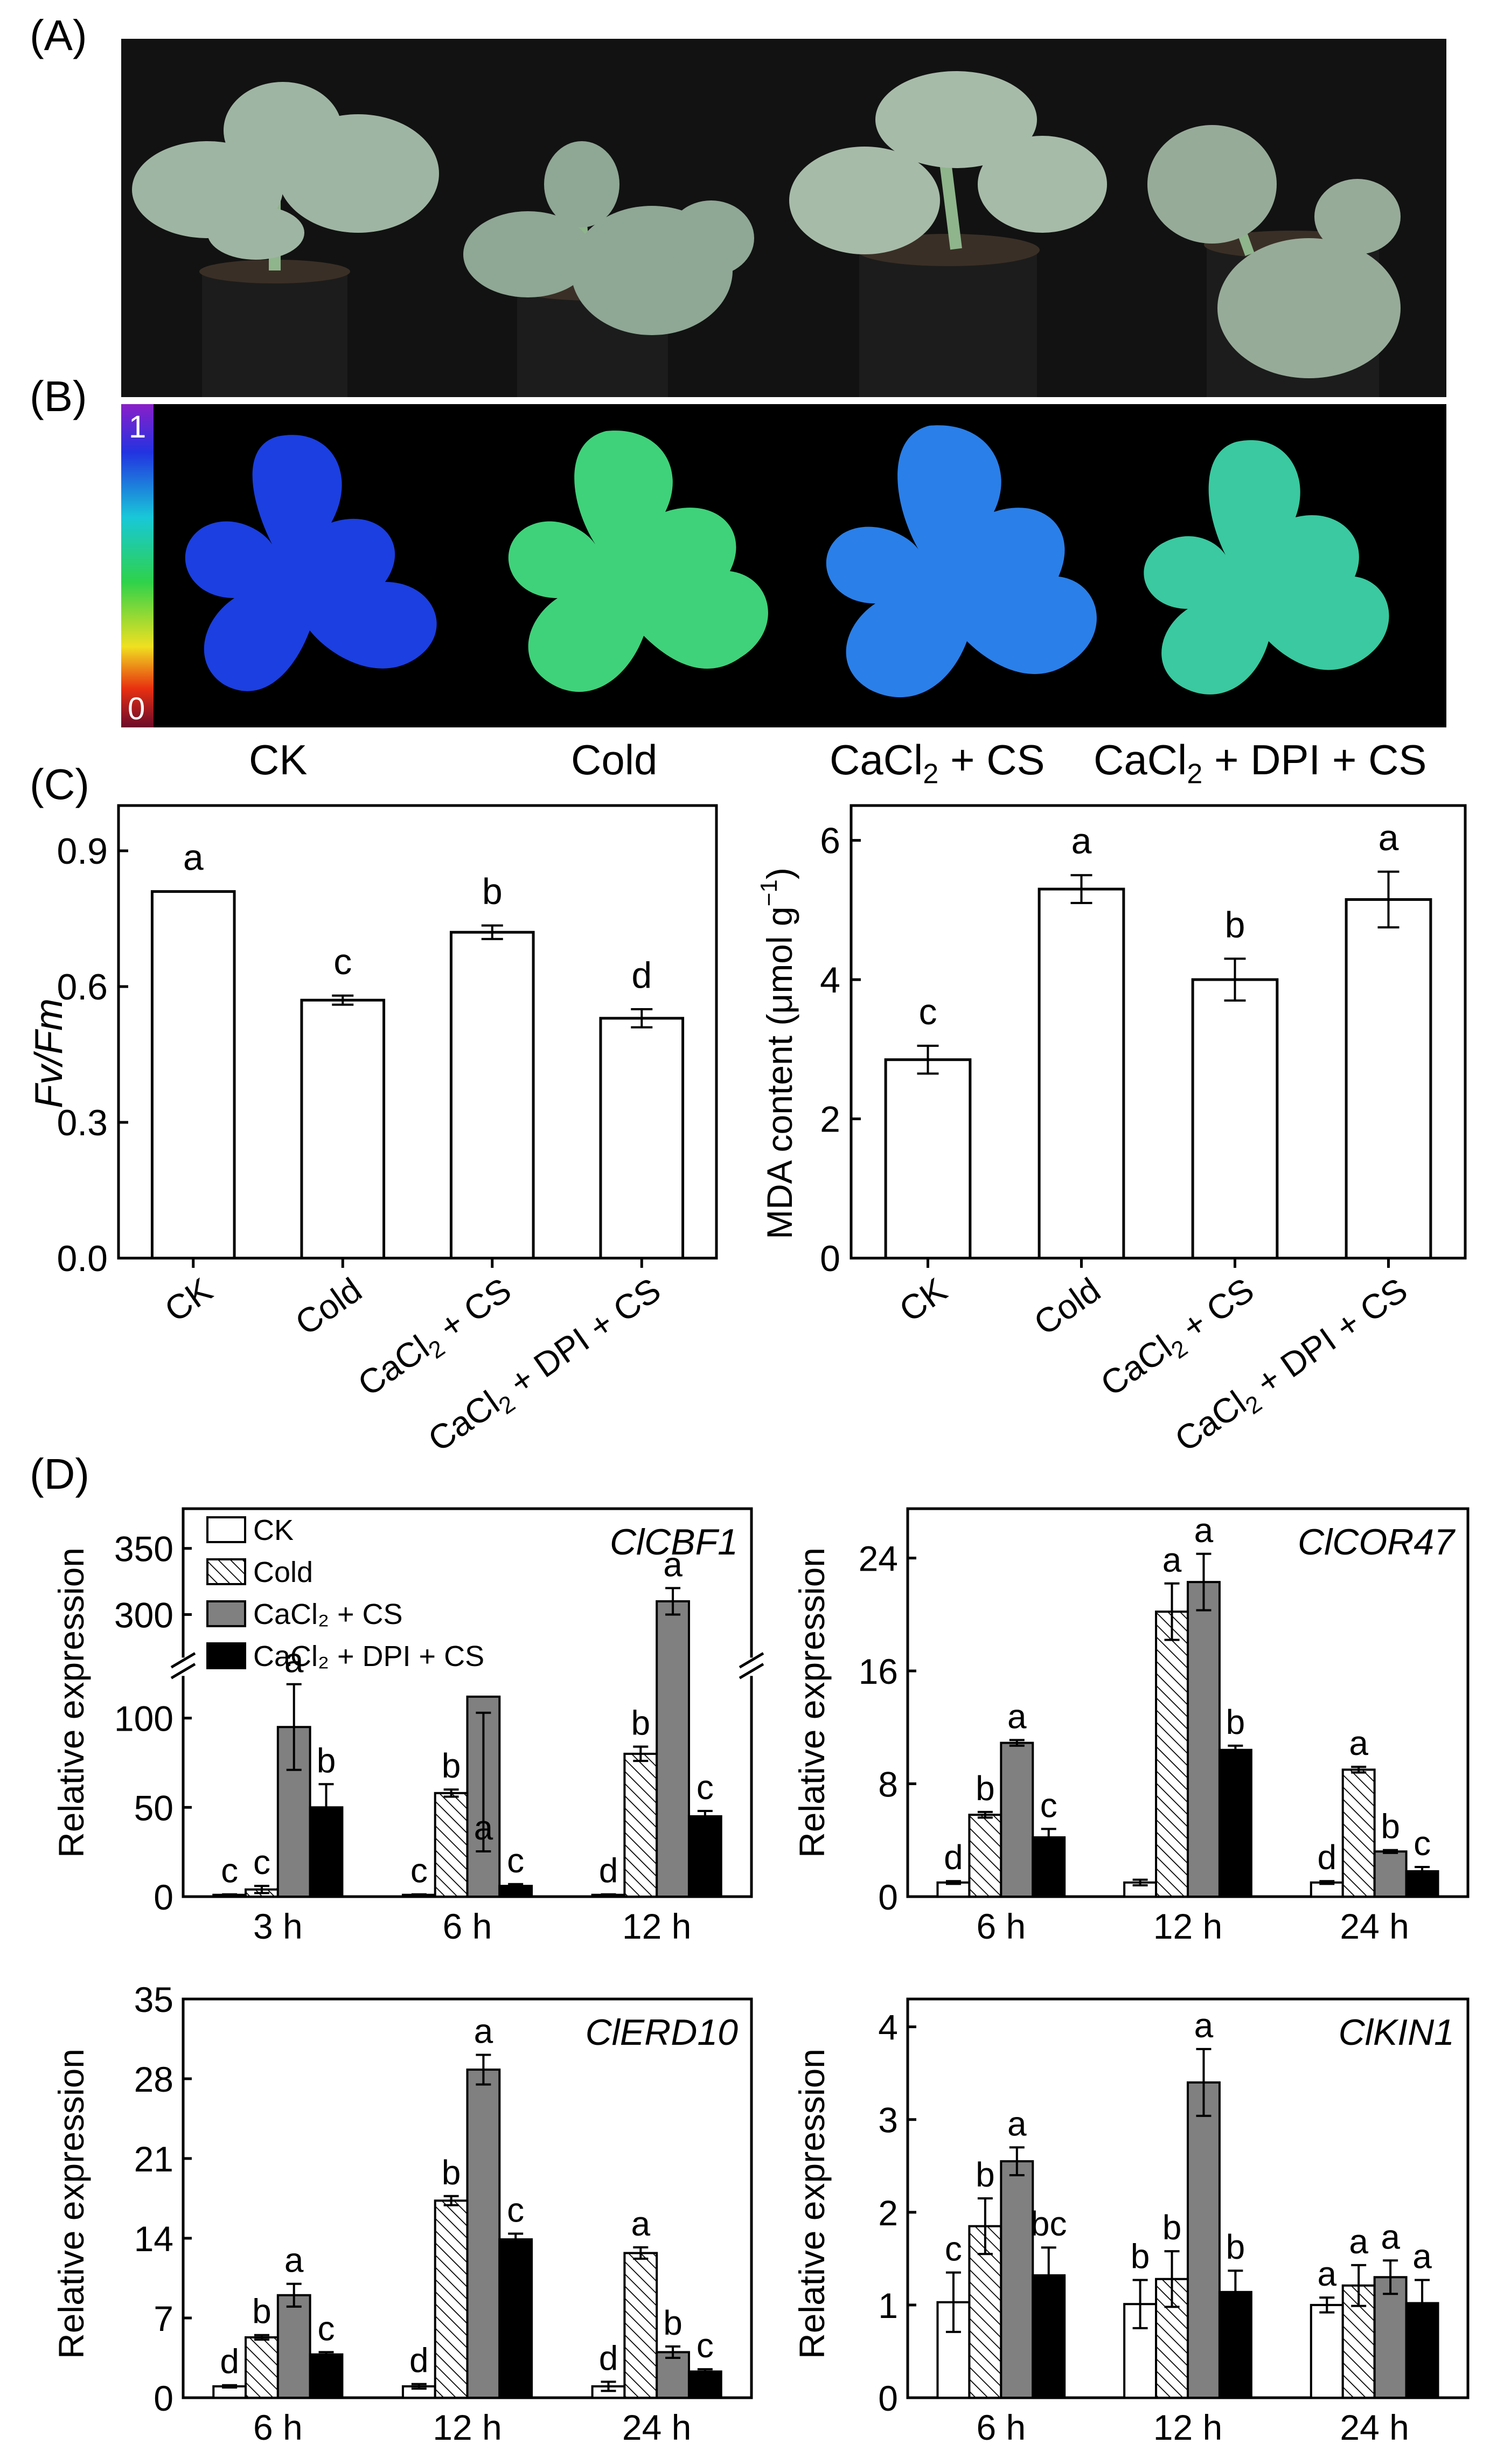 The width and height of the screenshot is (1490, 2464). I want to click on legend-label: CK, so click(273, 1530).